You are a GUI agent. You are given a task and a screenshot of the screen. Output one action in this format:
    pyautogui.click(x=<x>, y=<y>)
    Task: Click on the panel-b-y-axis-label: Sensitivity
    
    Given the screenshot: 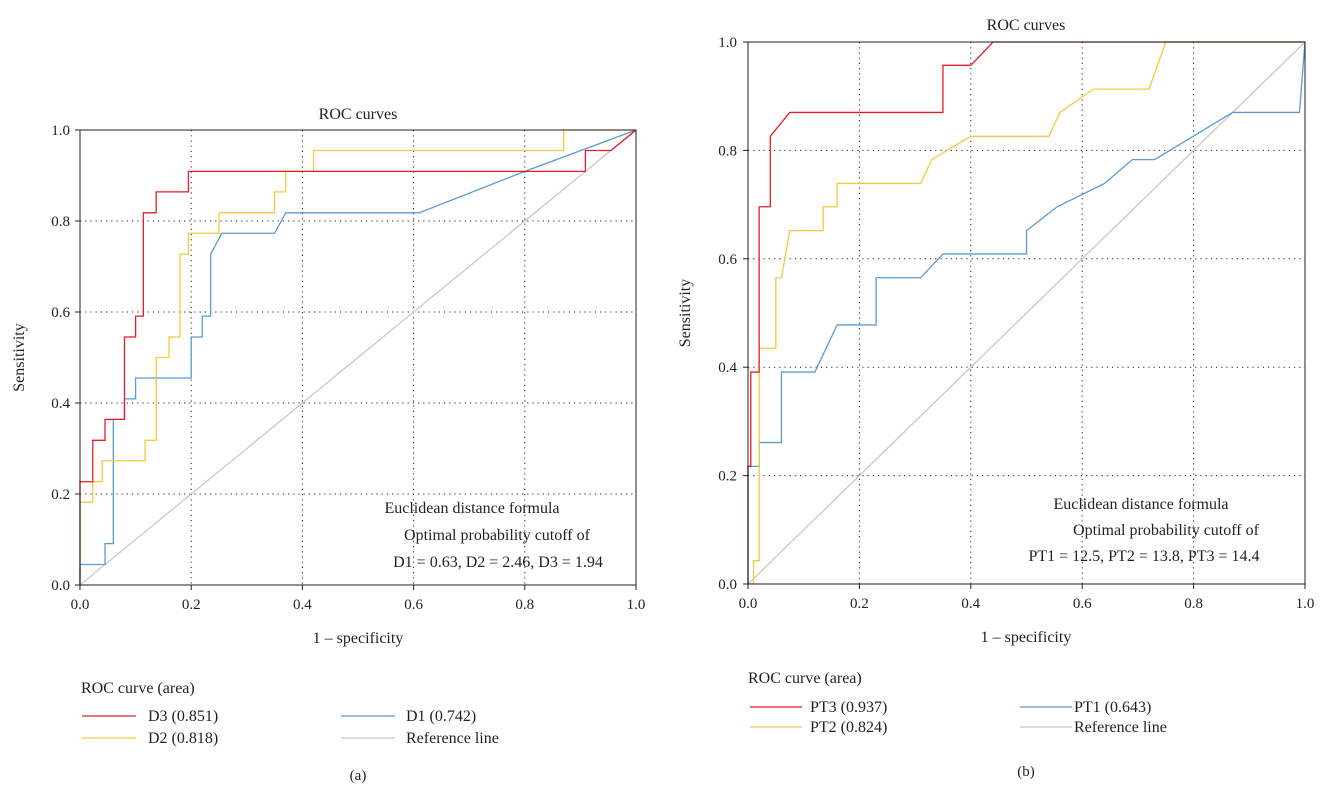 What is the action you would take?
    pyautogui.click(x=685, y=313)
    